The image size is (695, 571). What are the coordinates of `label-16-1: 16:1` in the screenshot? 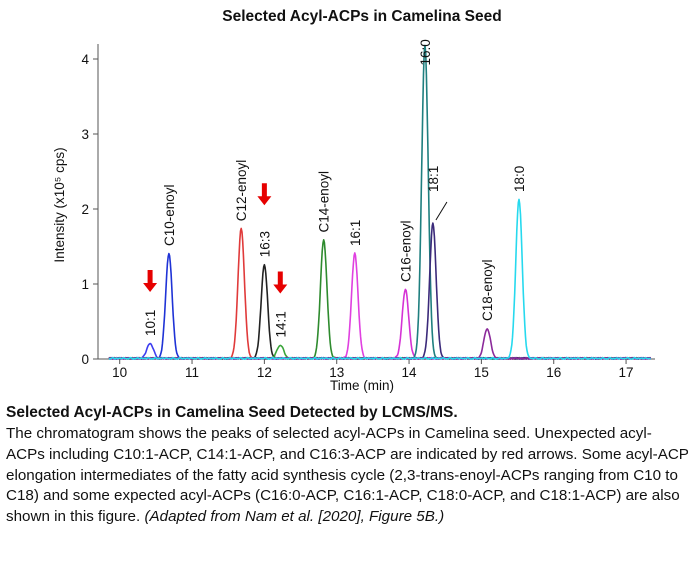 It's located at (355, 233).